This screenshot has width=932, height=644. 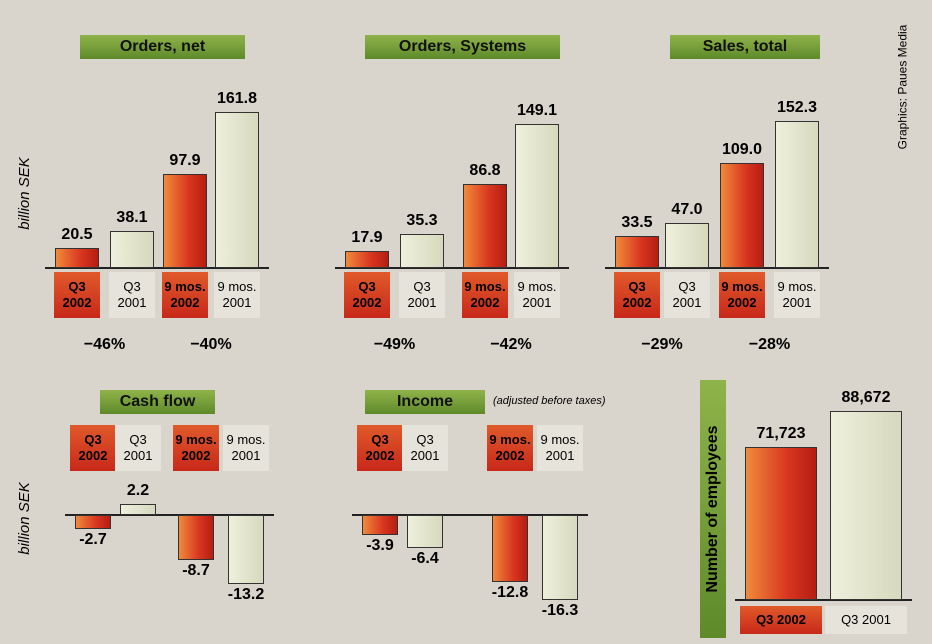 I want to click on value-label: -6.4, so click(x=425, y=559).